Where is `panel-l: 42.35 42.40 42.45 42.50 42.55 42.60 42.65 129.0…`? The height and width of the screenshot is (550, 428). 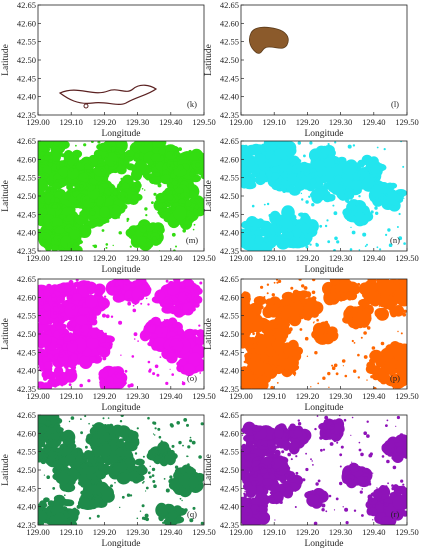 panel-l: 42.35 42.40 42.45 42.50 42.55 42.60 42.65 129.0… is located at coordinates (311, 69).